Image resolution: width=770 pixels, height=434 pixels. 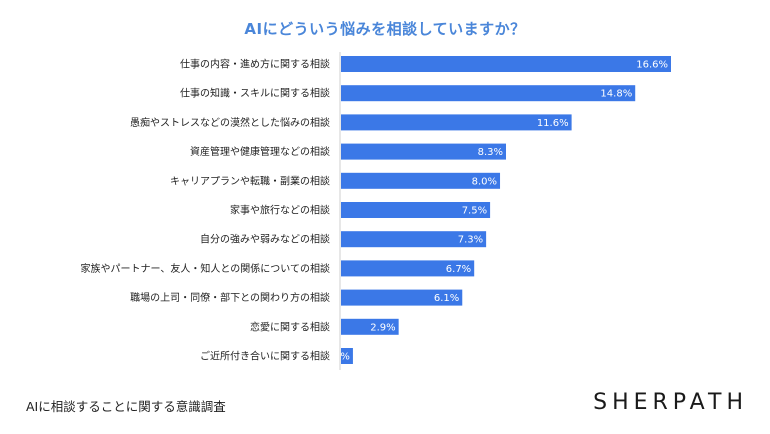 I want to click on bar-value-label: 6.1%, so click(x=446, y=298).